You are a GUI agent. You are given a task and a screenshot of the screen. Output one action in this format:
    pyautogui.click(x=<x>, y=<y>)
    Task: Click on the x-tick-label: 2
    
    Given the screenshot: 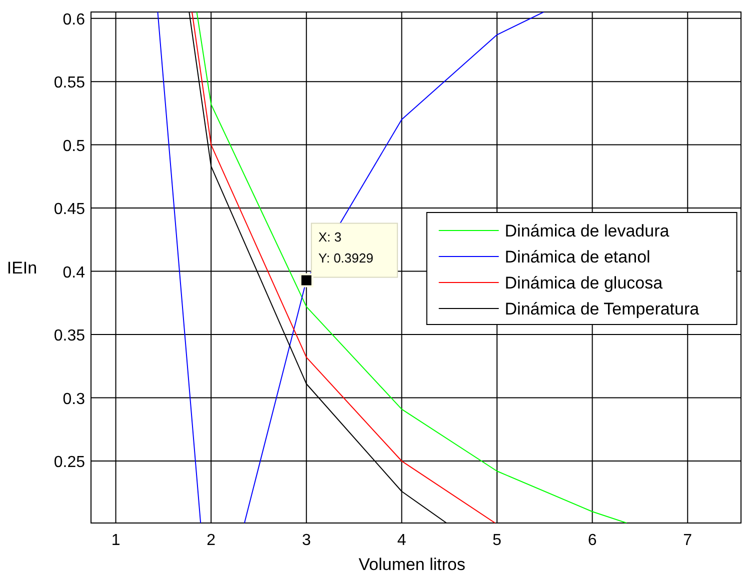 What is the action you would take?
    pyautogui.click(x=211, y=540)
    